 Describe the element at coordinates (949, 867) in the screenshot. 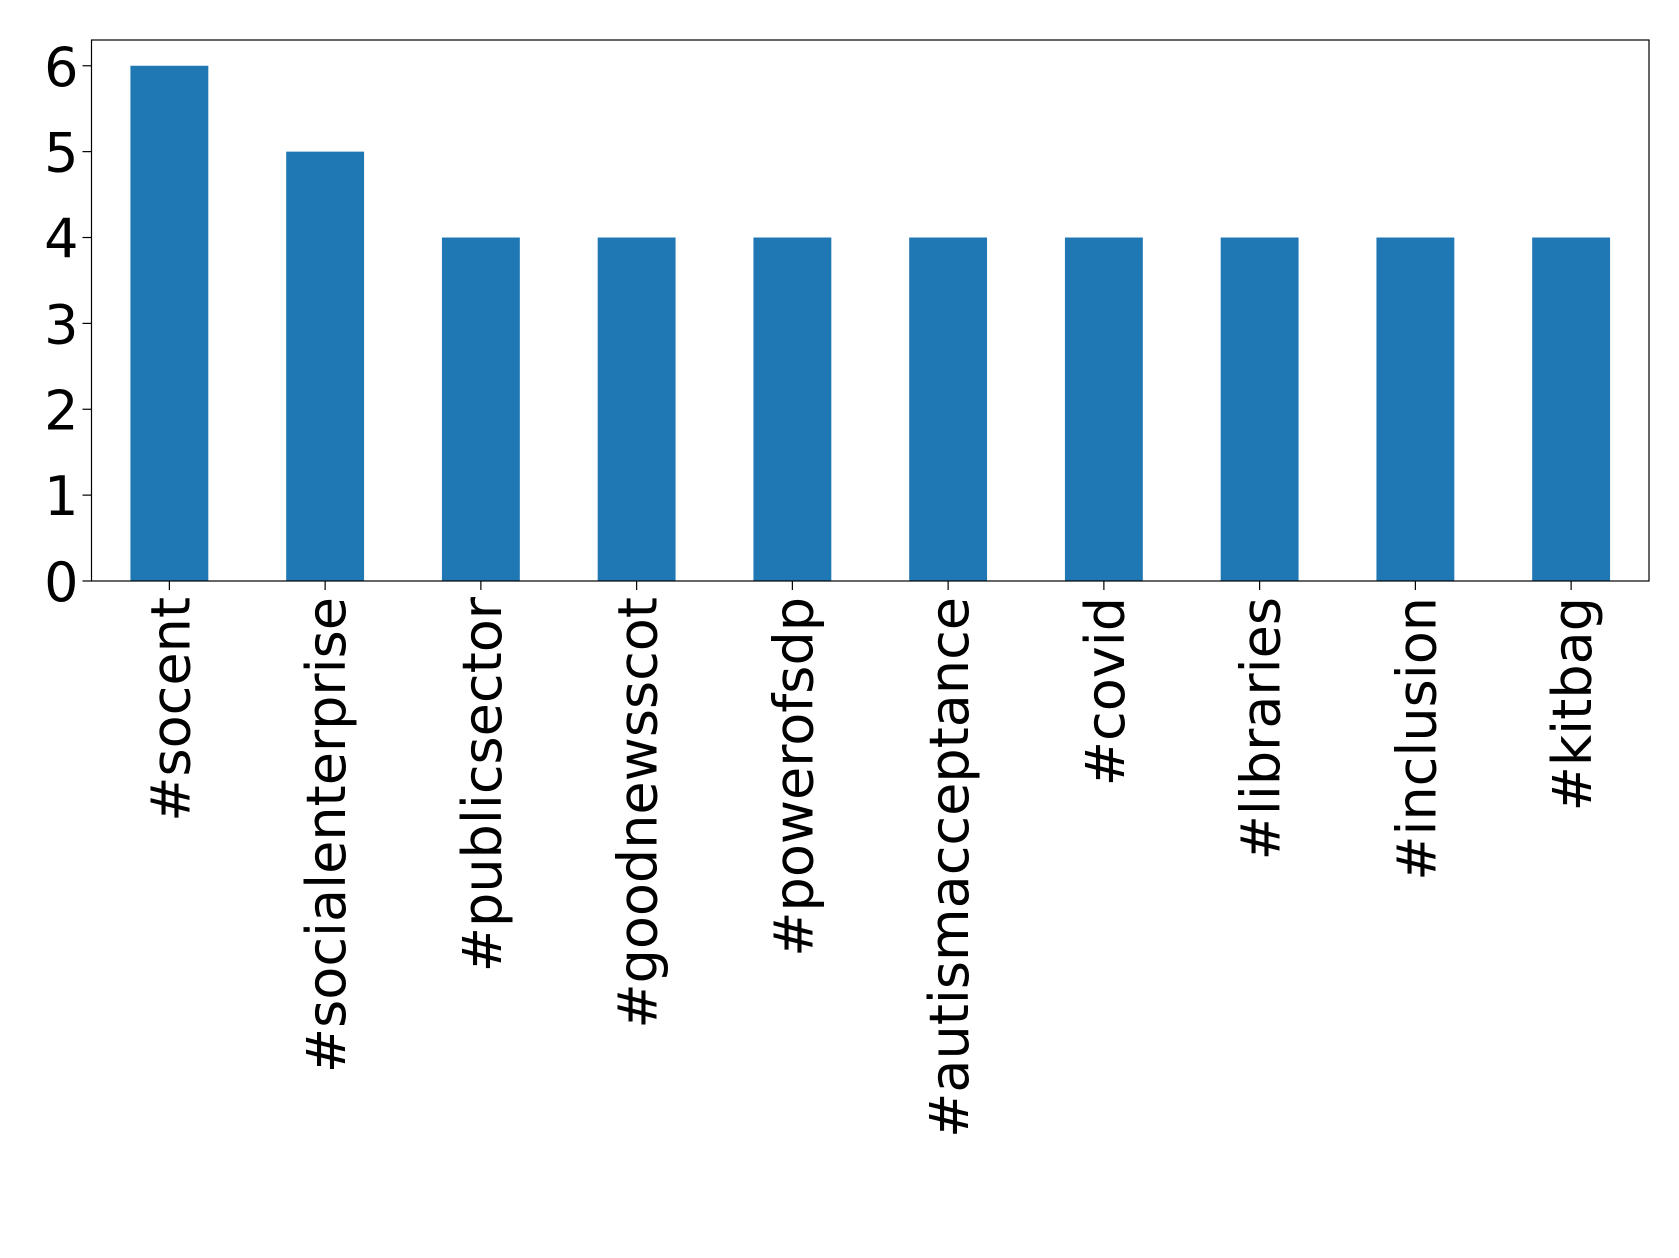

I see `x-tick-label: #autismacceptance` at that location.